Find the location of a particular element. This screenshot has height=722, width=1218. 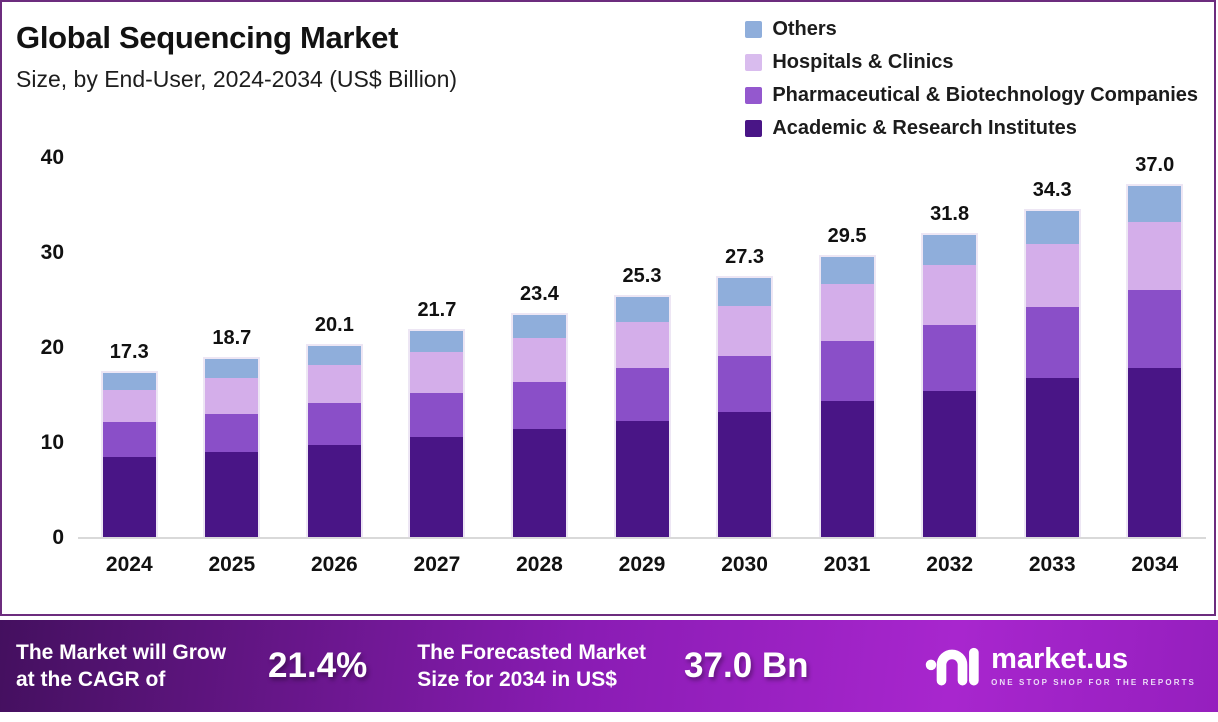

forecast-value: 37.0 Bn is located at coordinates (746, 665).